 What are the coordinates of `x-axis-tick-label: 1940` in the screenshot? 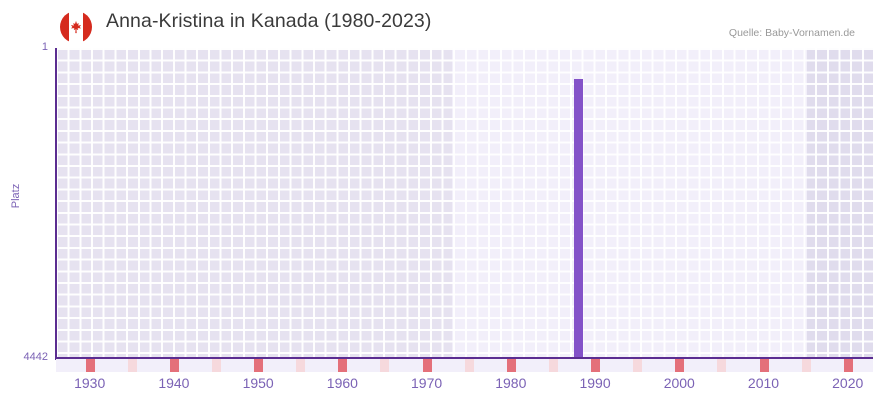 It's located at (174, 383).